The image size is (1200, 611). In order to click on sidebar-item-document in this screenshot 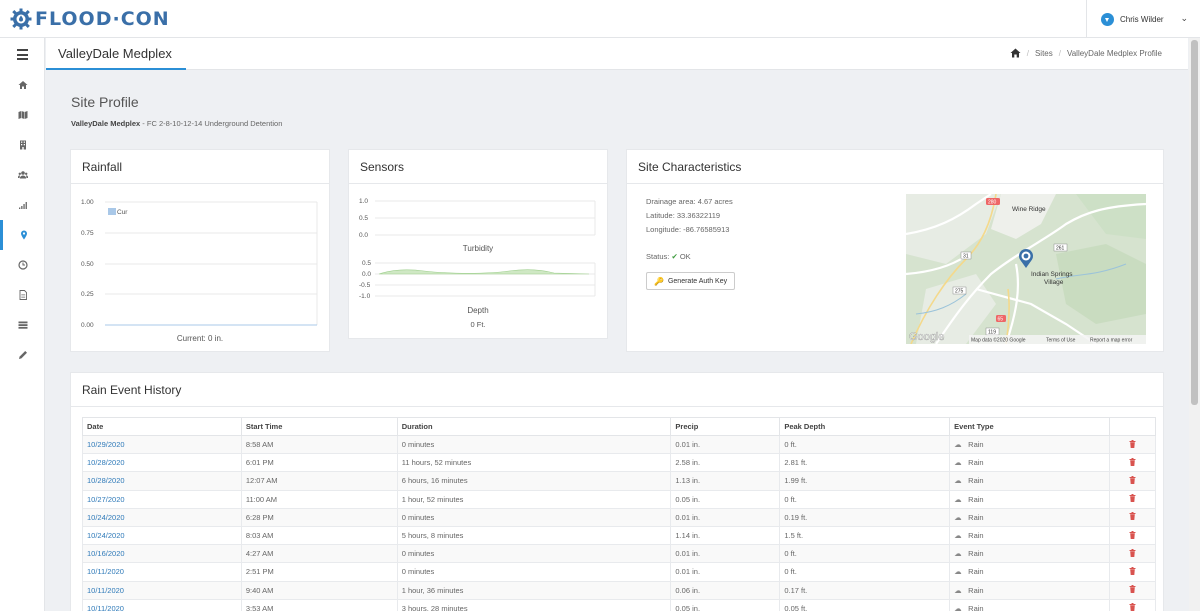, I will do `click(22, 295)`.